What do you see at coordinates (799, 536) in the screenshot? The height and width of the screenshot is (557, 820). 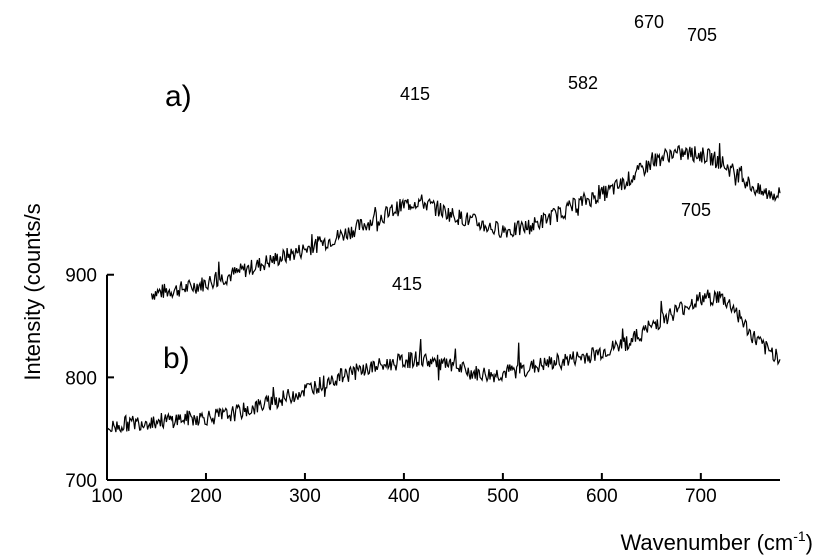 I see `x-axis-title-sup: -1` at bounding box center [799, 536].